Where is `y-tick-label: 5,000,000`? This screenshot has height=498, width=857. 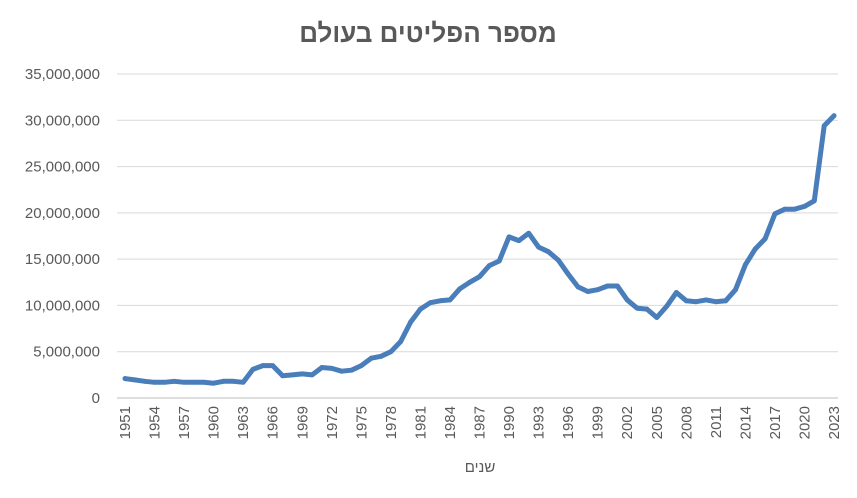 y-tick-label: 5,000,000 is located at coordinates (66, 352).